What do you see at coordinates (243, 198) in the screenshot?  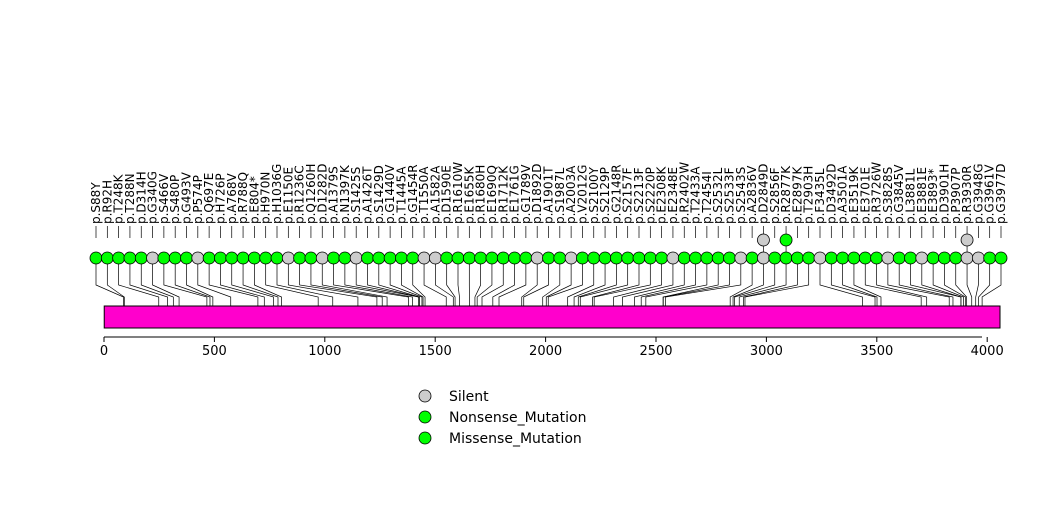 I see `mutation-label: p.R788Q` at bounding box center [243, 198].